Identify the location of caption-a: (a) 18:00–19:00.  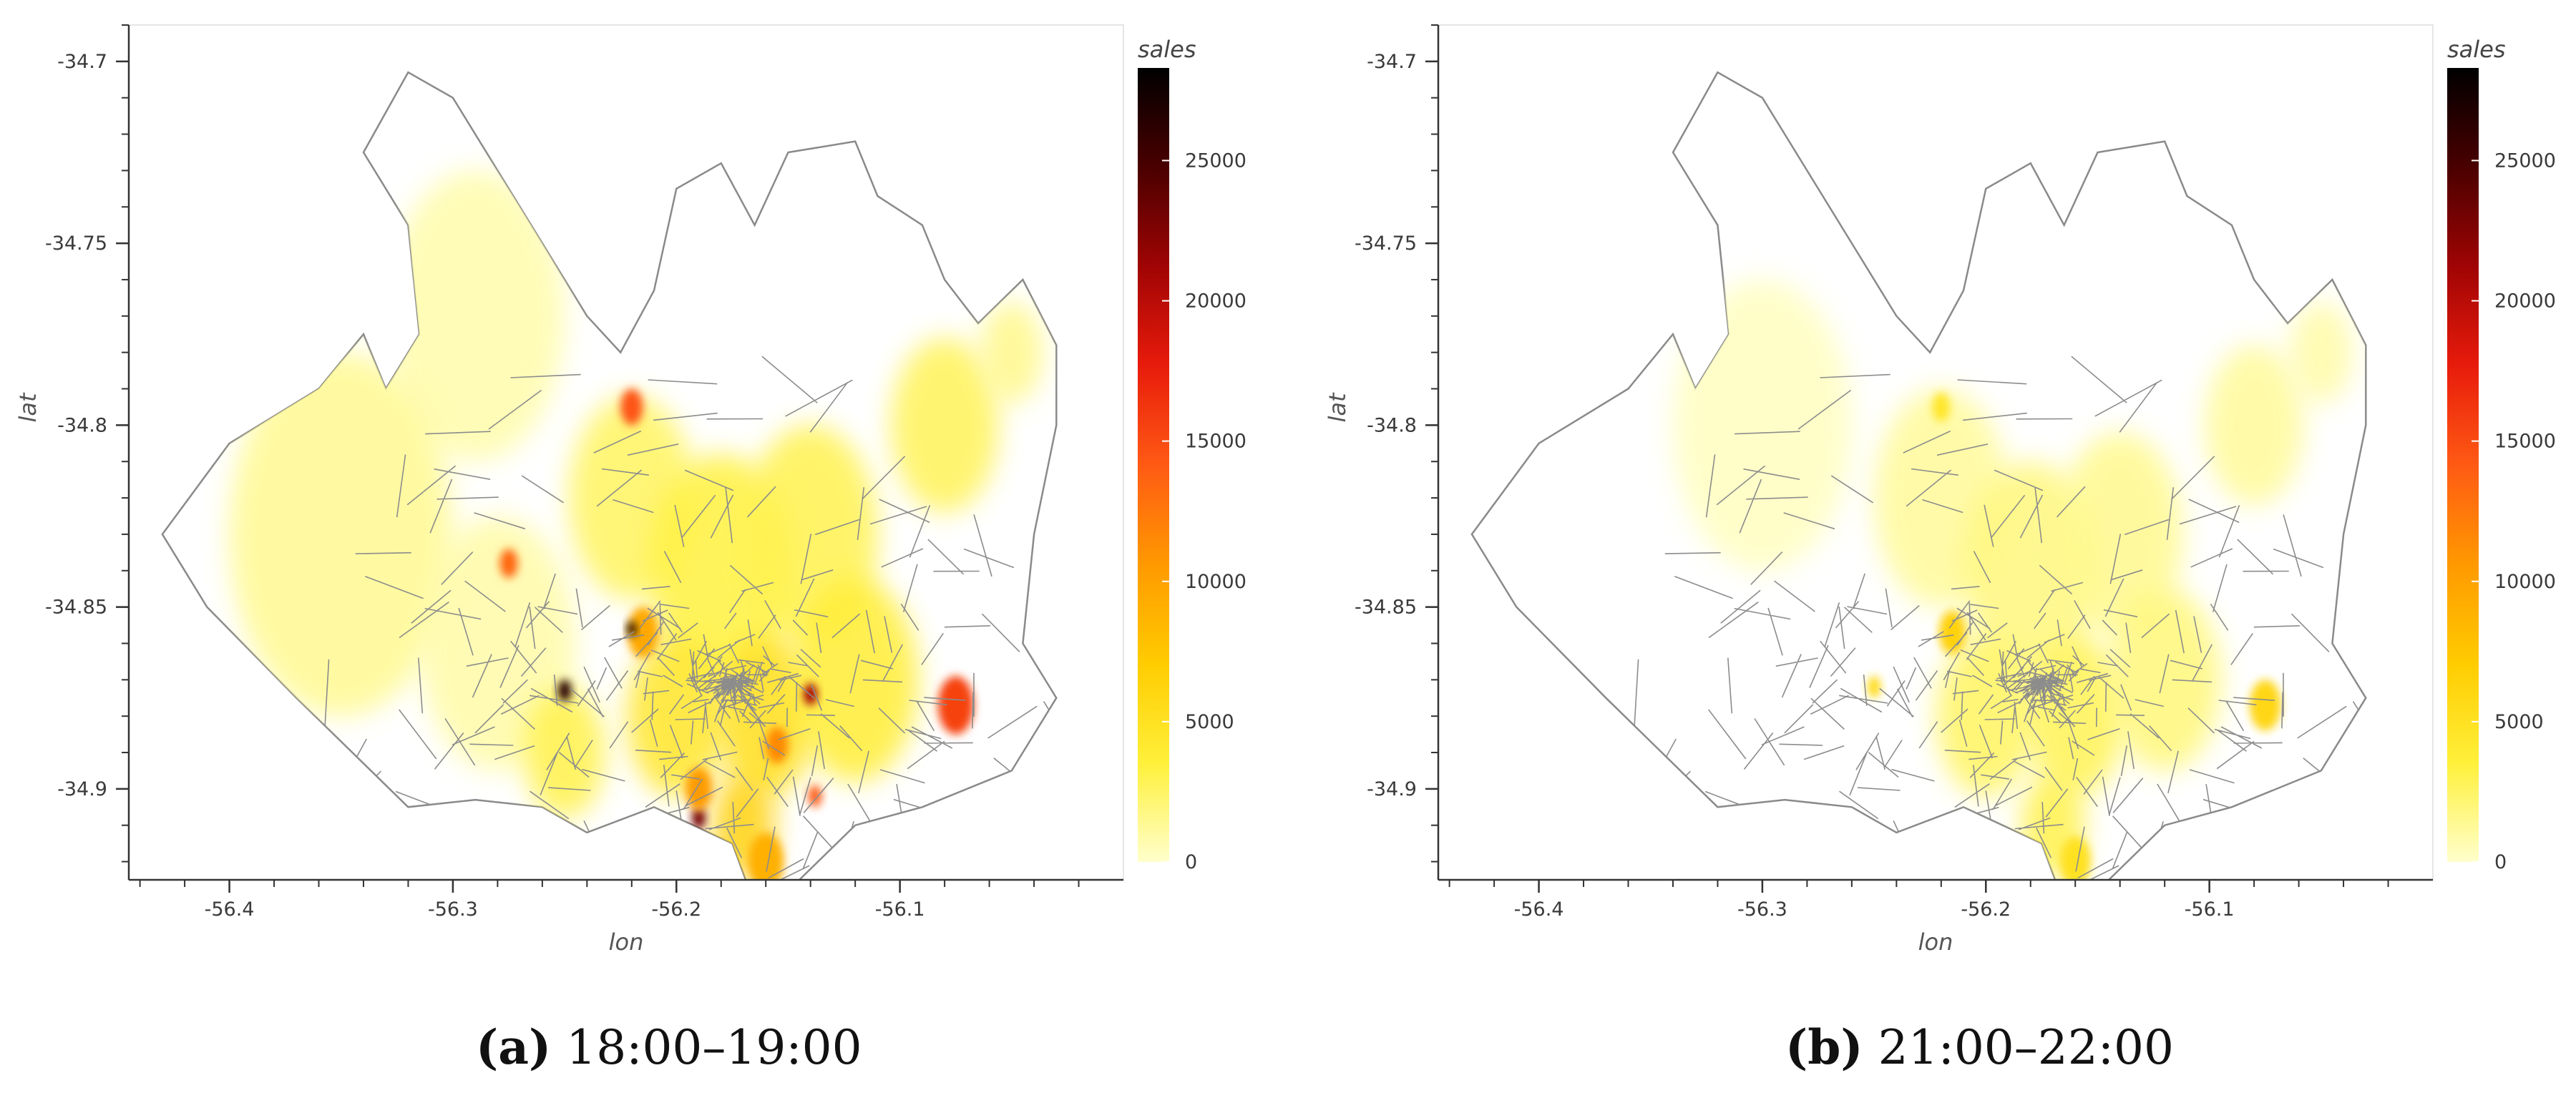
(669, 1047).